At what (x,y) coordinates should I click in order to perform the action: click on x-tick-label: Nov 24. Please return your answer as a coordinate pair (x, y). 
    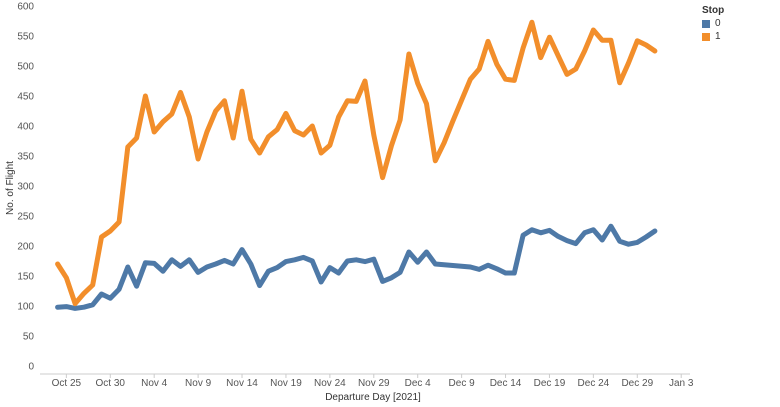
    Looking at the image, I should click on (330, 383).